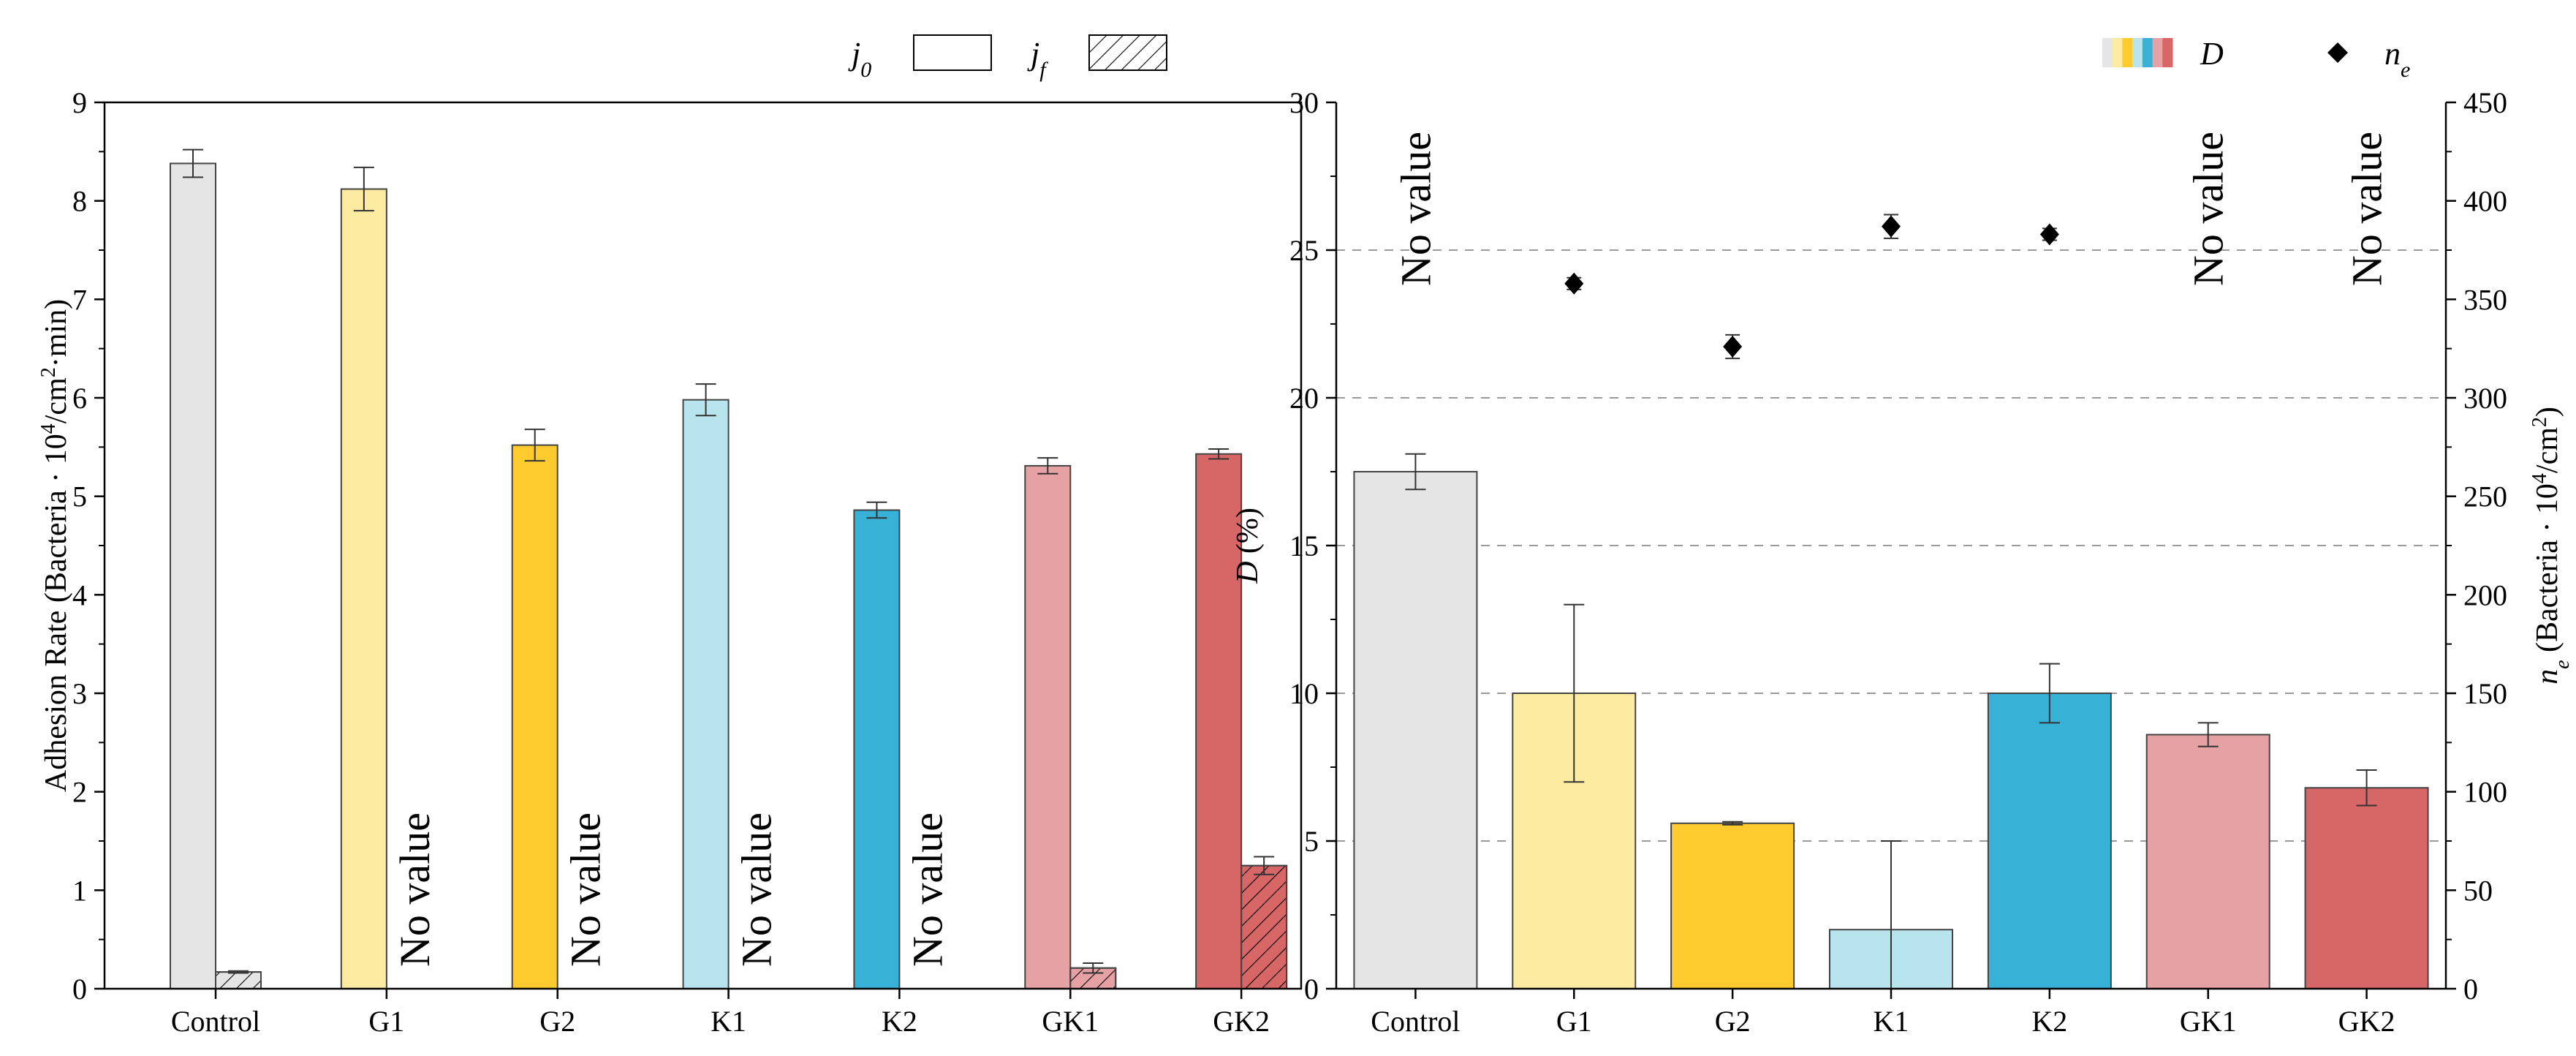 The image size is (2576, 1056). I want to click on right-left-y-tick-label-25: 25, so click(1304, 251).